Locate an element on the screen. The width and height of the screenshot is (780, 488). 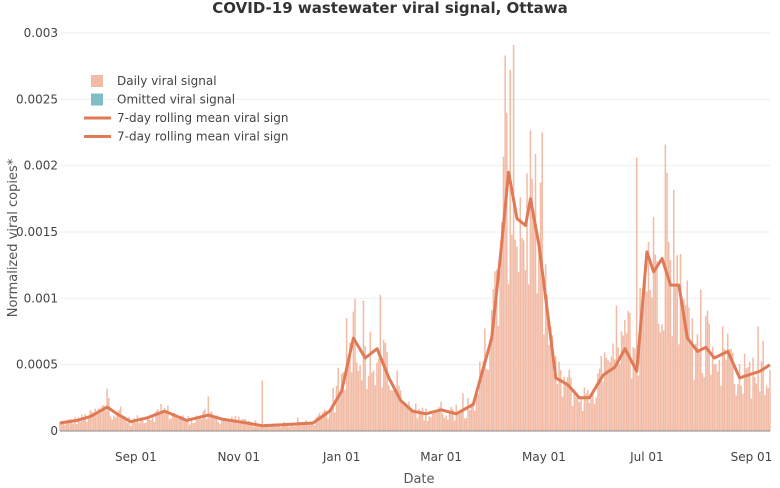
x-tick-label: May 01 is located at coordinates (544, 457).